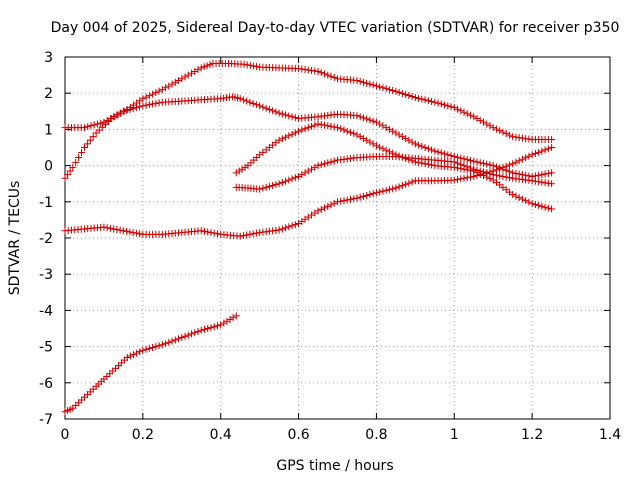 The image size is (640, 480). Describe the element at coordinates (298, 435) in the screenshot. I see `x-tick-label: 0.6` at that location.